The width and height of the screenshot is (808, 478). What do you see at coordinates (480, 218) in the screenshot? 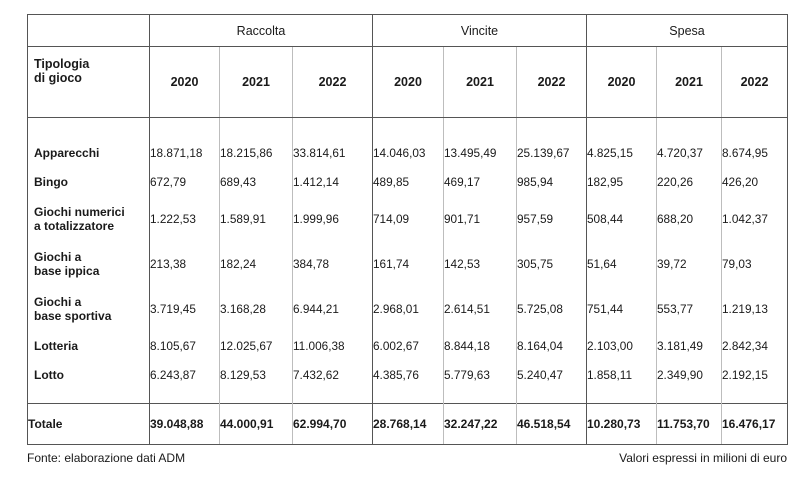
I see `table-cell: 901,71` at bounding box center [480, 218].